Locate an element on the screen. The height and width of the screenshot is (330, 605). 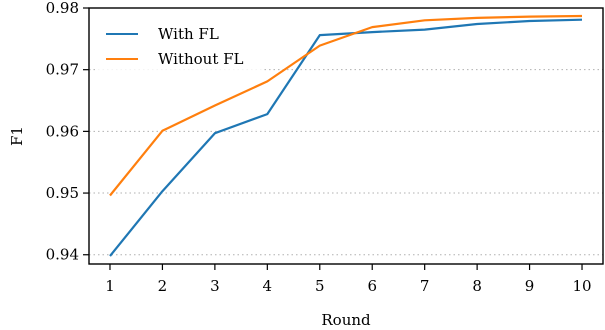
legend: With FL Without FL is located at coordinates (180, 43).